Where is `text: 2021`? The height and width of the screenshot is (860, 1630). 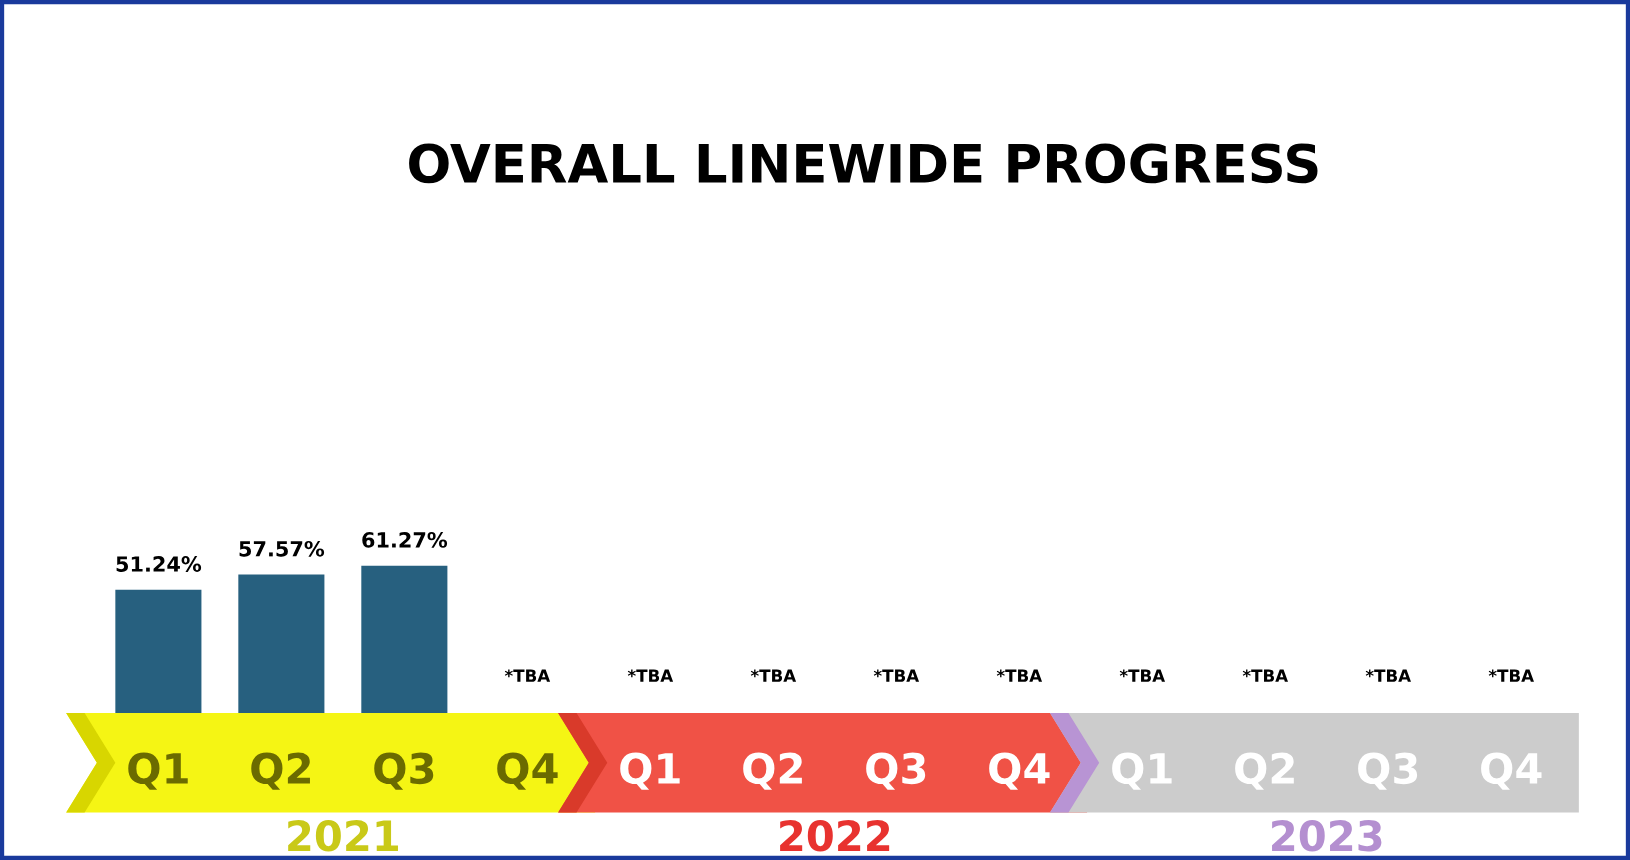 text: 2021 is located at coordinates (343, 835).